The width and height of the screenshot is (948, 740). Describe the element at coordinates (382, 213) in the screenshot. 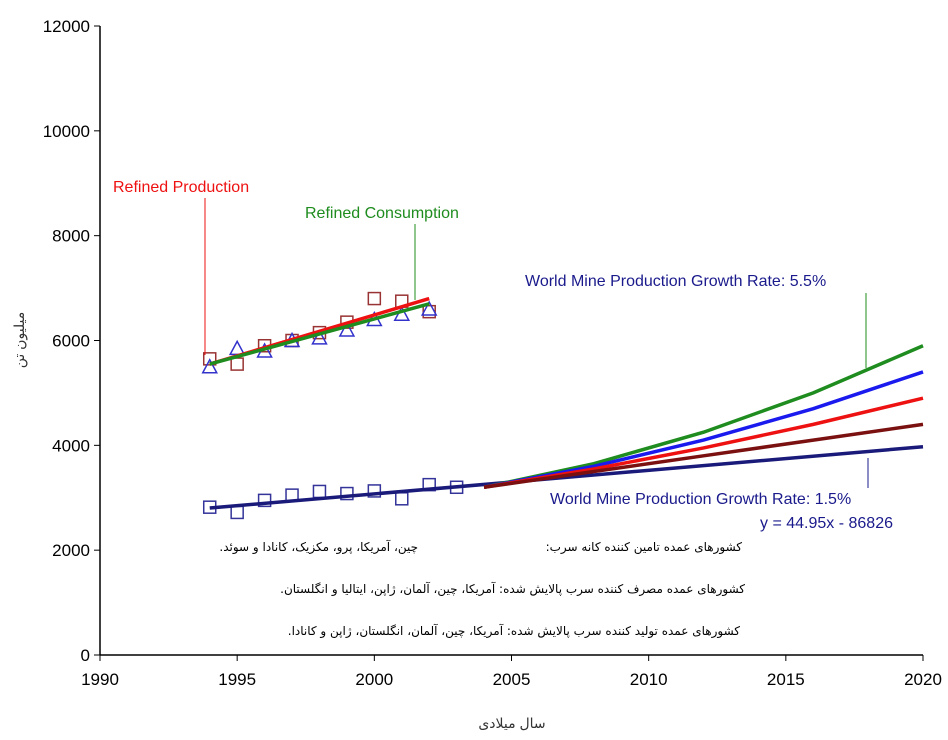

I see `annotation: Refined Consumption` at that location.